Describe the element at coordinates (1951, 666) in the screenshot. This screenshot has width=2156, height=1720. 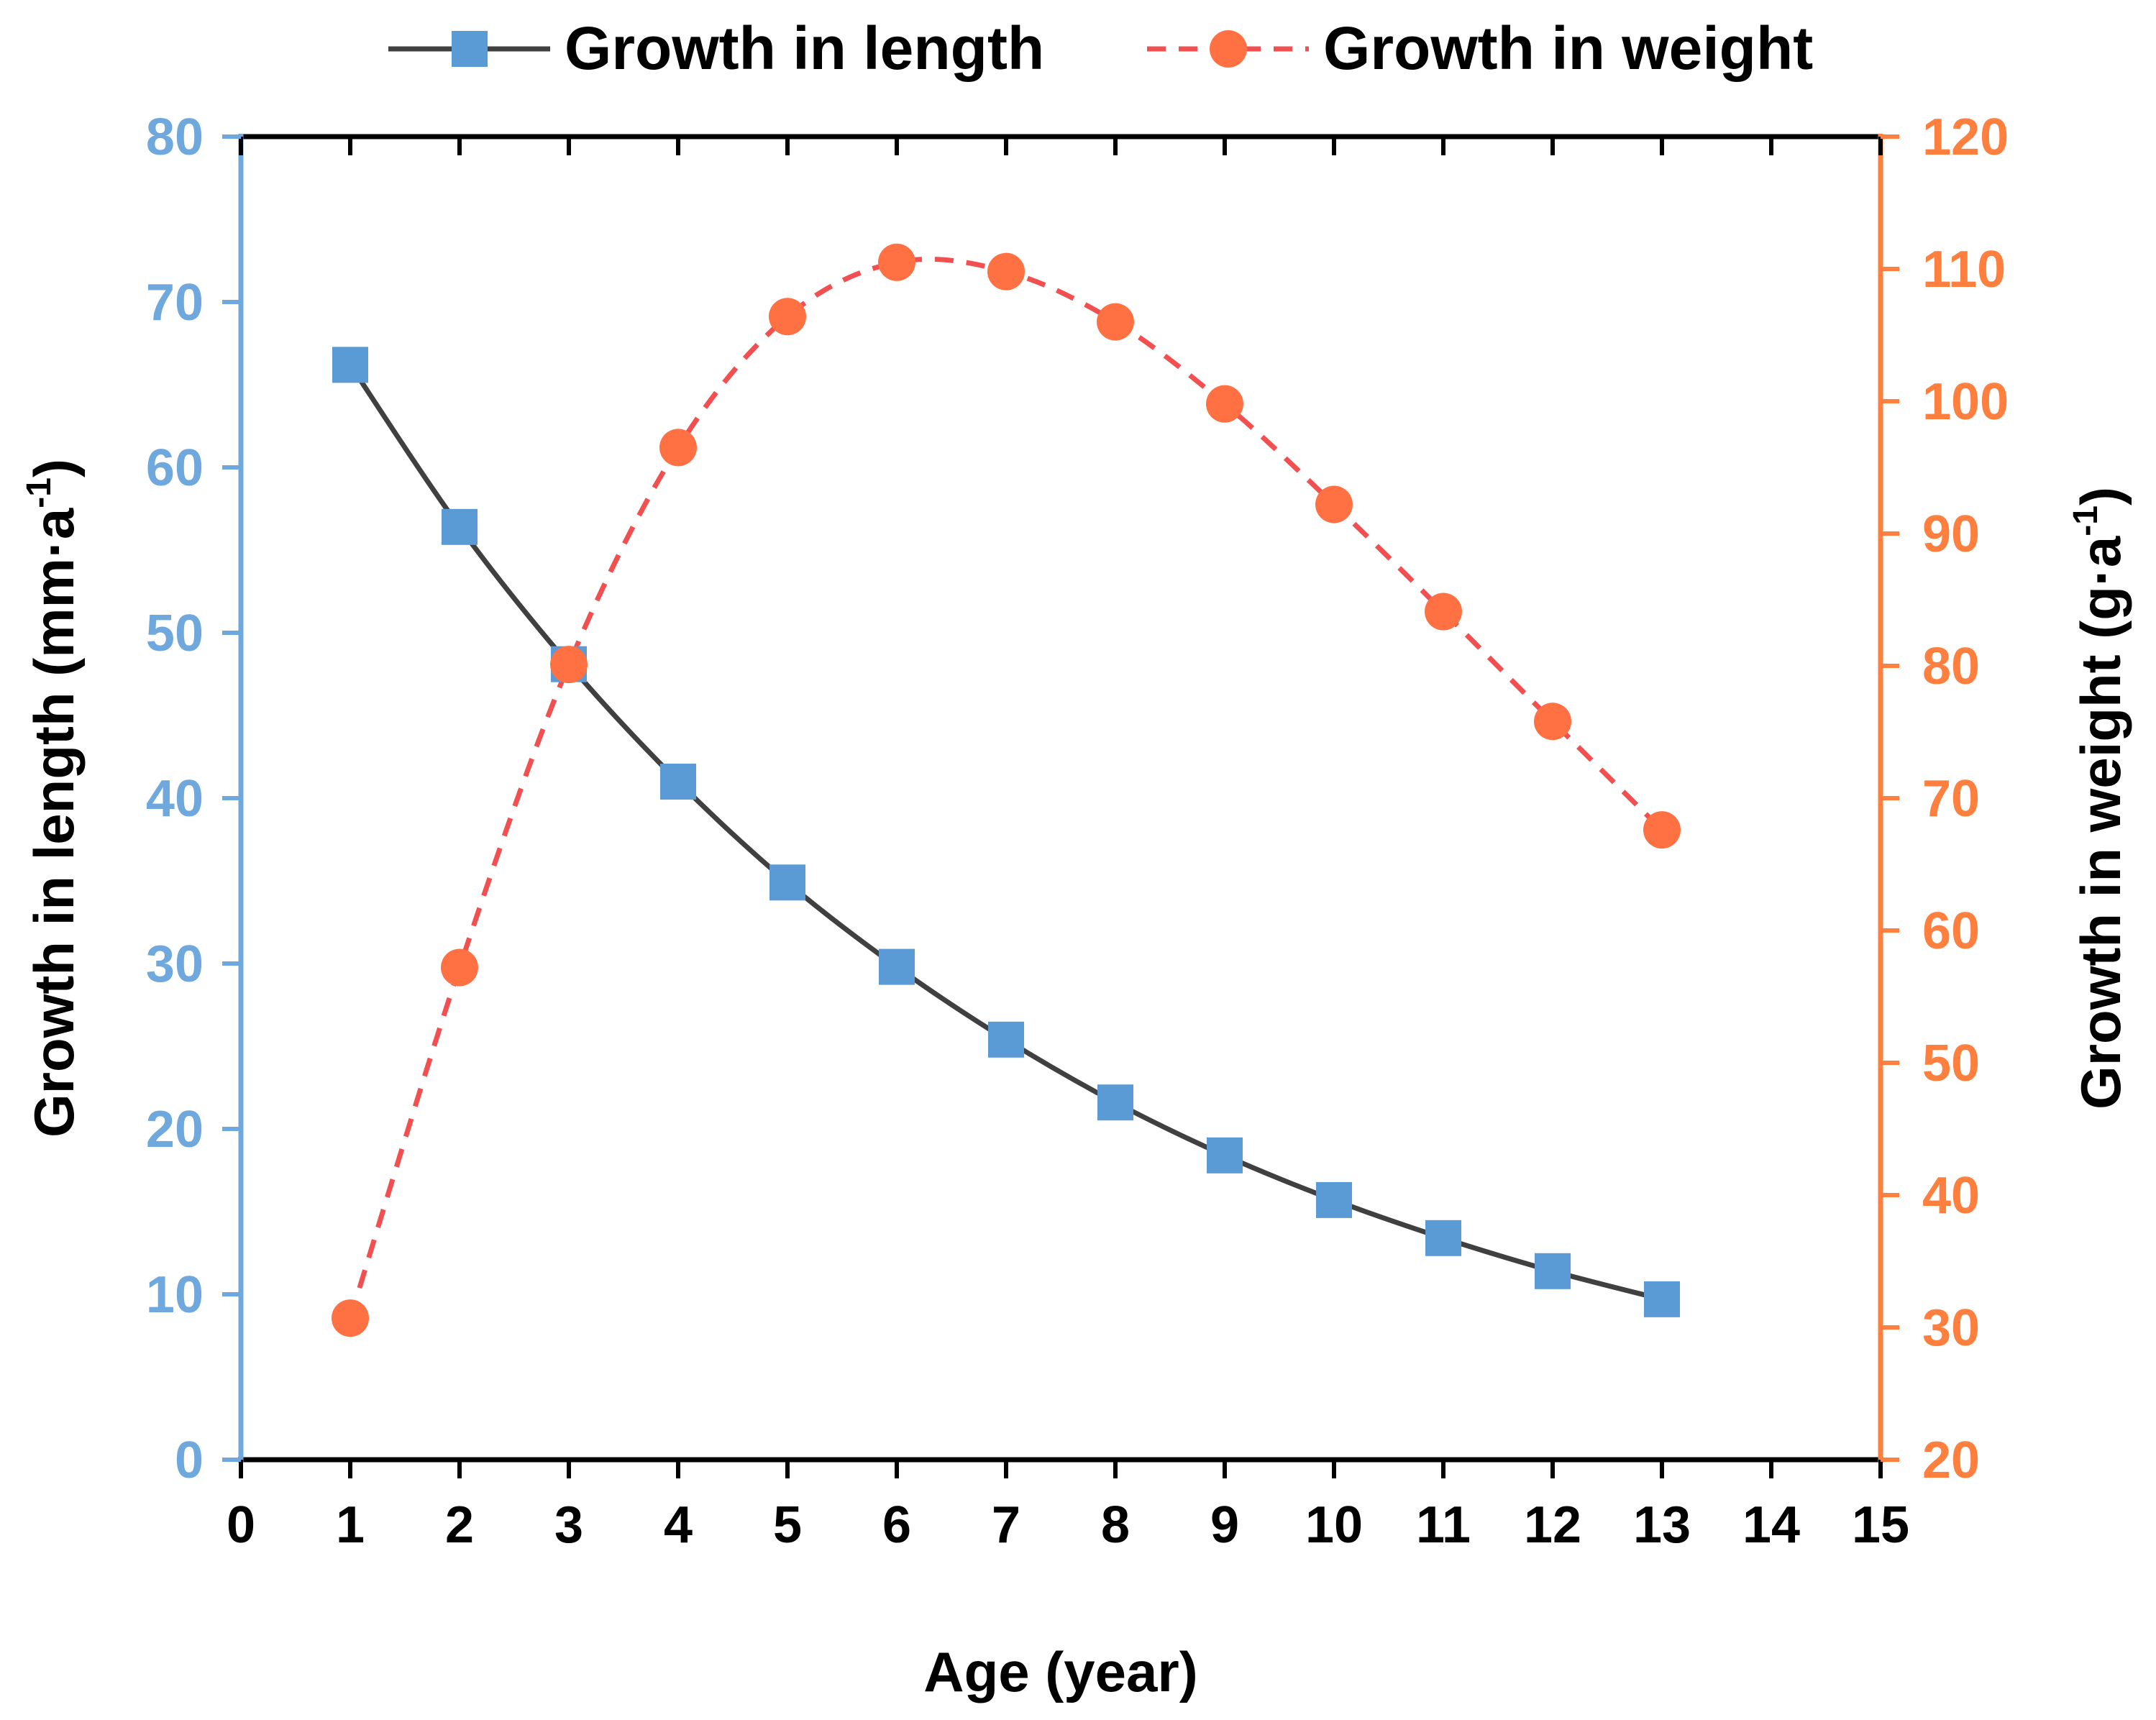
I see `y-right-tick-label: 80` at that location.